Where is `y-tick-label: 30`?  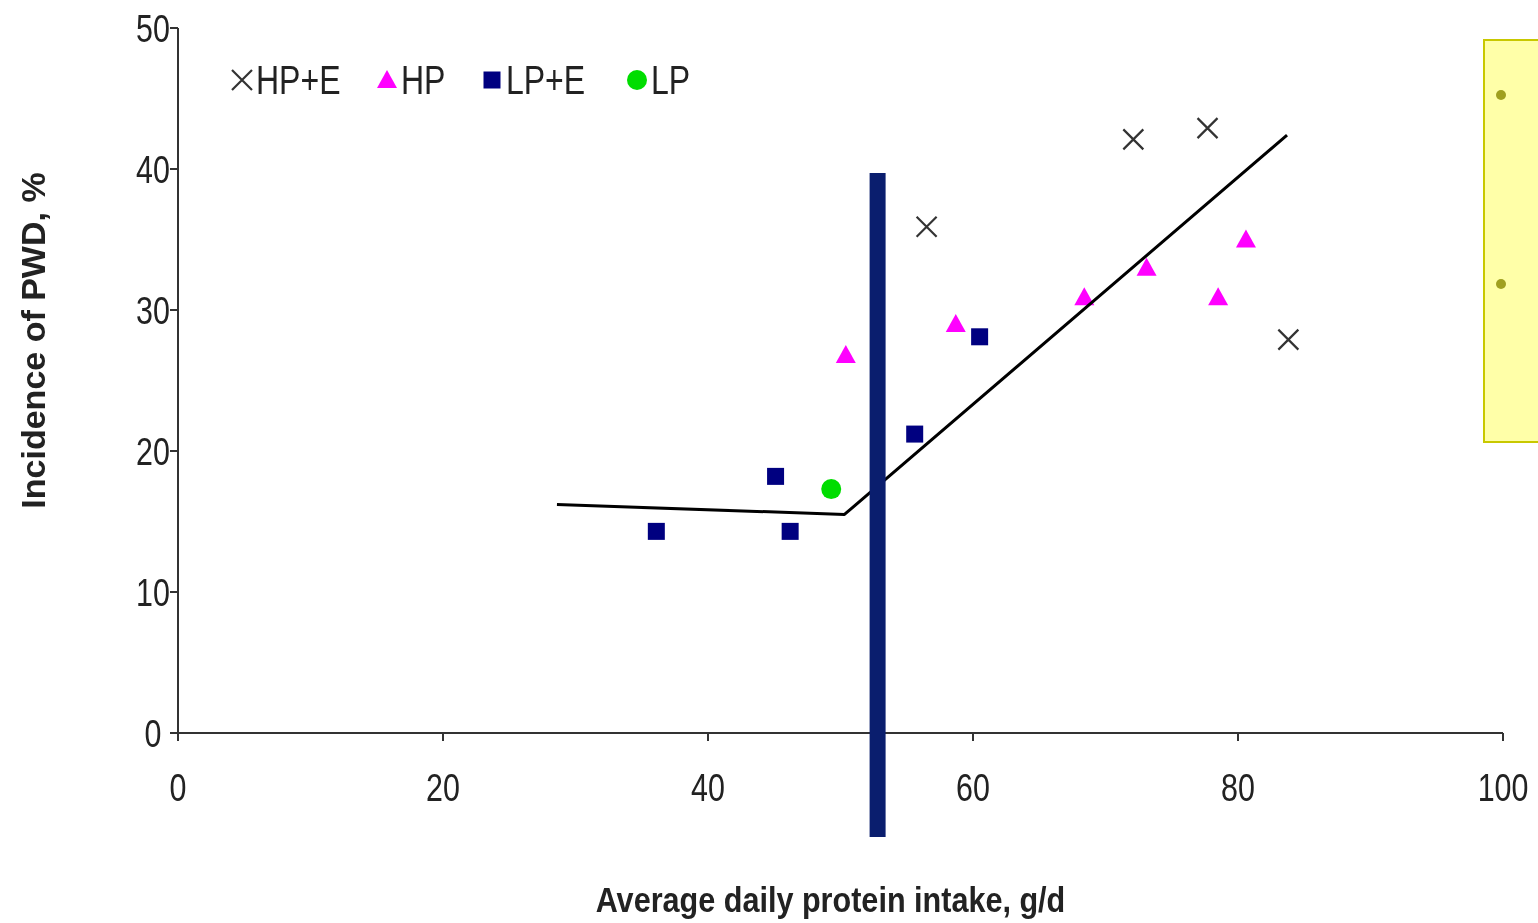
y-tick-label: 30 is located at coordinates (153, 310).